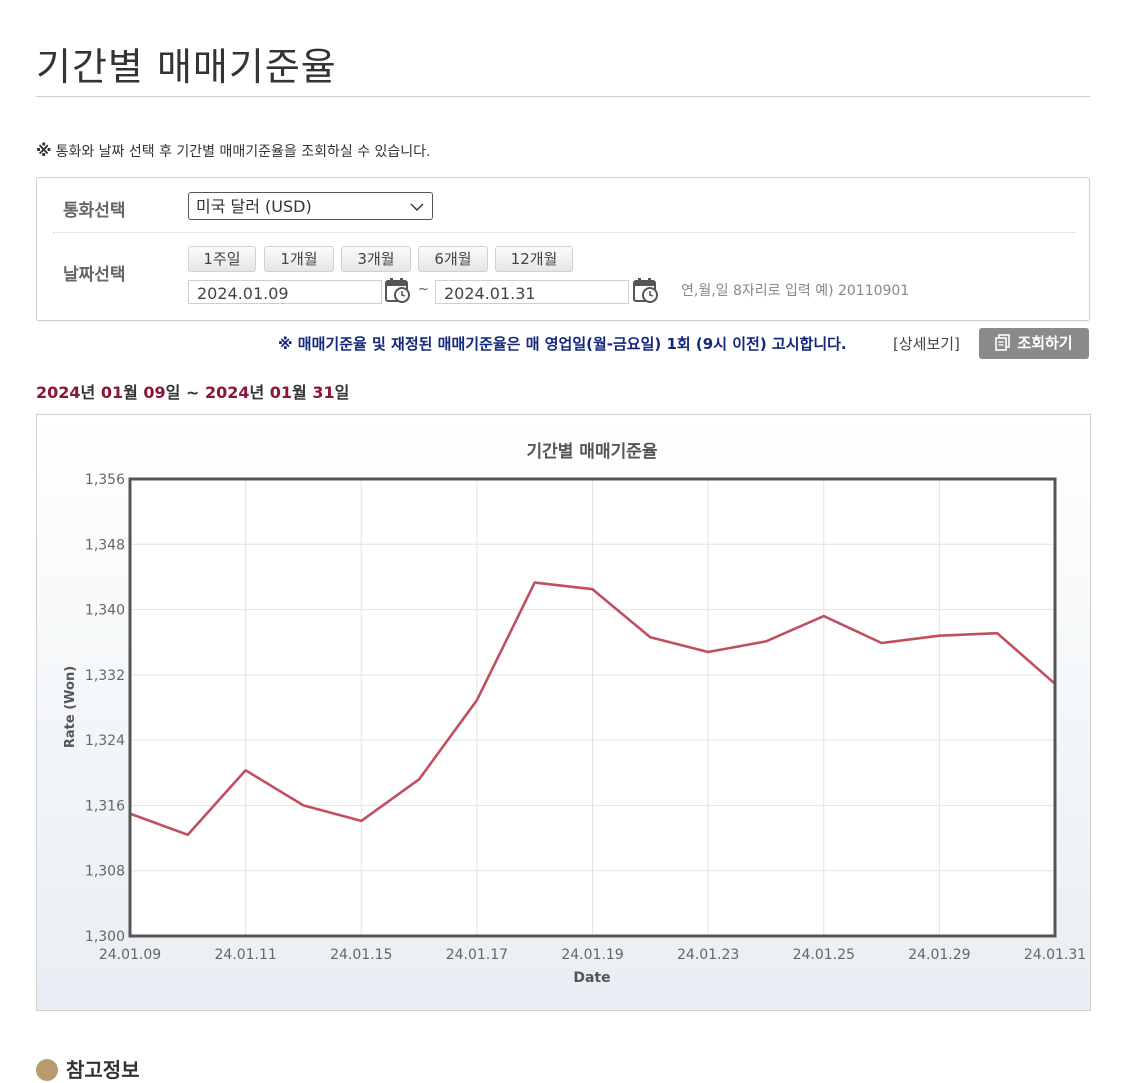  Describe the element at coordinates (299, 259) in the screenshot. I see `period-button-1m: 1개월` at that location.